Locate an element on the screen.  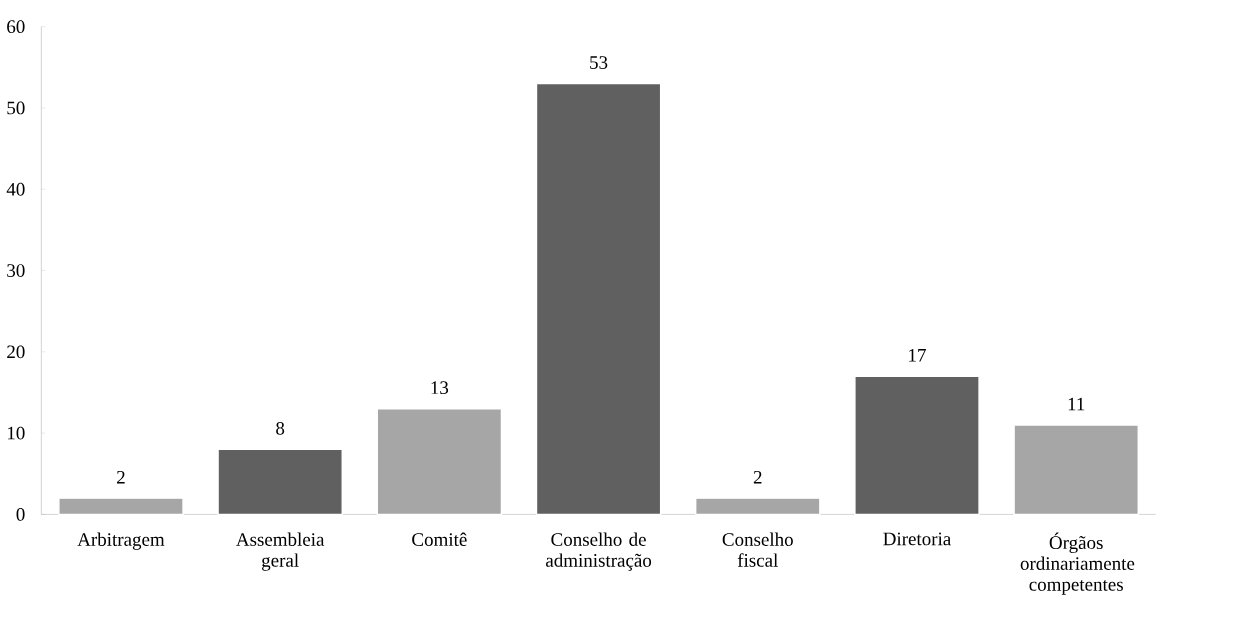
data-label: 17 is located at coordinates (917, 355).